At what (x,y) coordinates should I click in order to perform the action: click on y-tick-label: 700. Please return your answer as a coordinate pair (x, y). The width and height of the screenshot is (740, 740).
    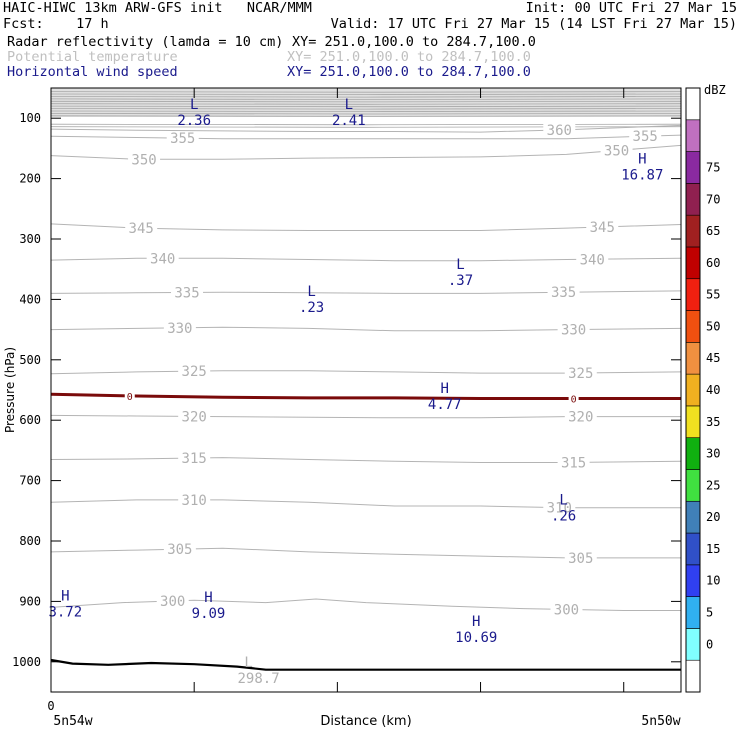
    Looking at the image, I should click on (30, 481).